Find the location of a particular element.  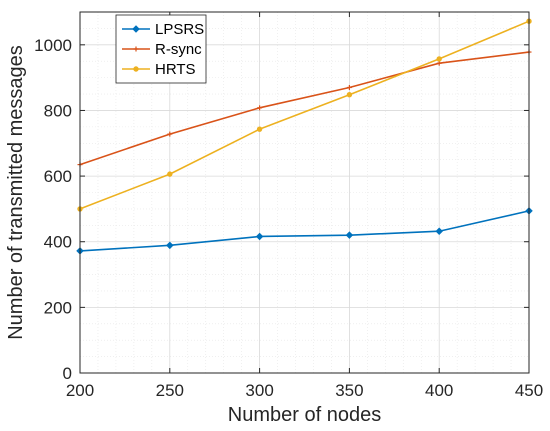

x-tick-label: 400 is located at coordinates (439, 390).